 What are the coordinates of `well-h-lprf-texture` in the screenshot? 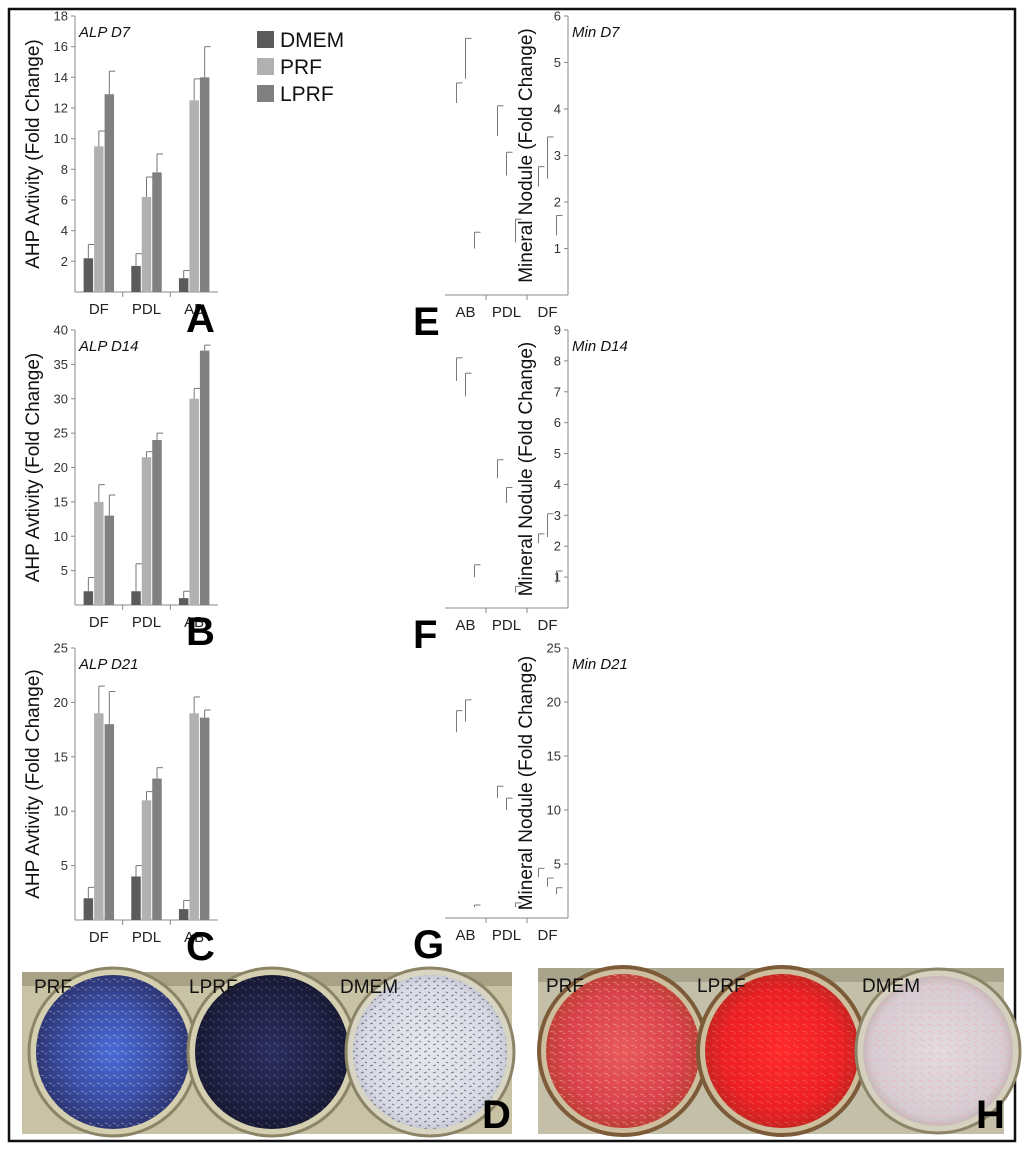 It's located at (782, 1051).